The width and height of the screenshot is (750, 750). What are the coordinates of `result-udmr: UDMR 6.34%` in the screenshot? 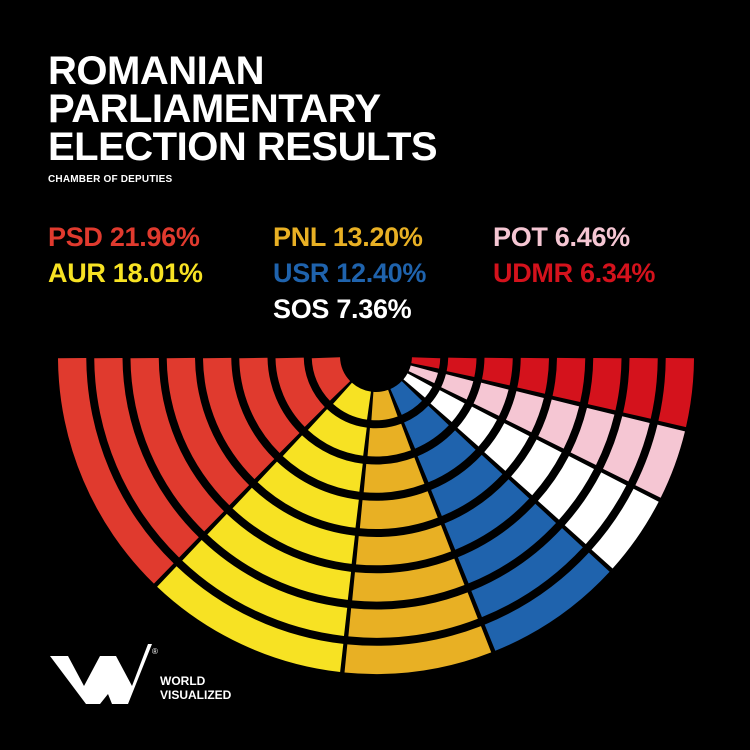 It's located at (574, 273).